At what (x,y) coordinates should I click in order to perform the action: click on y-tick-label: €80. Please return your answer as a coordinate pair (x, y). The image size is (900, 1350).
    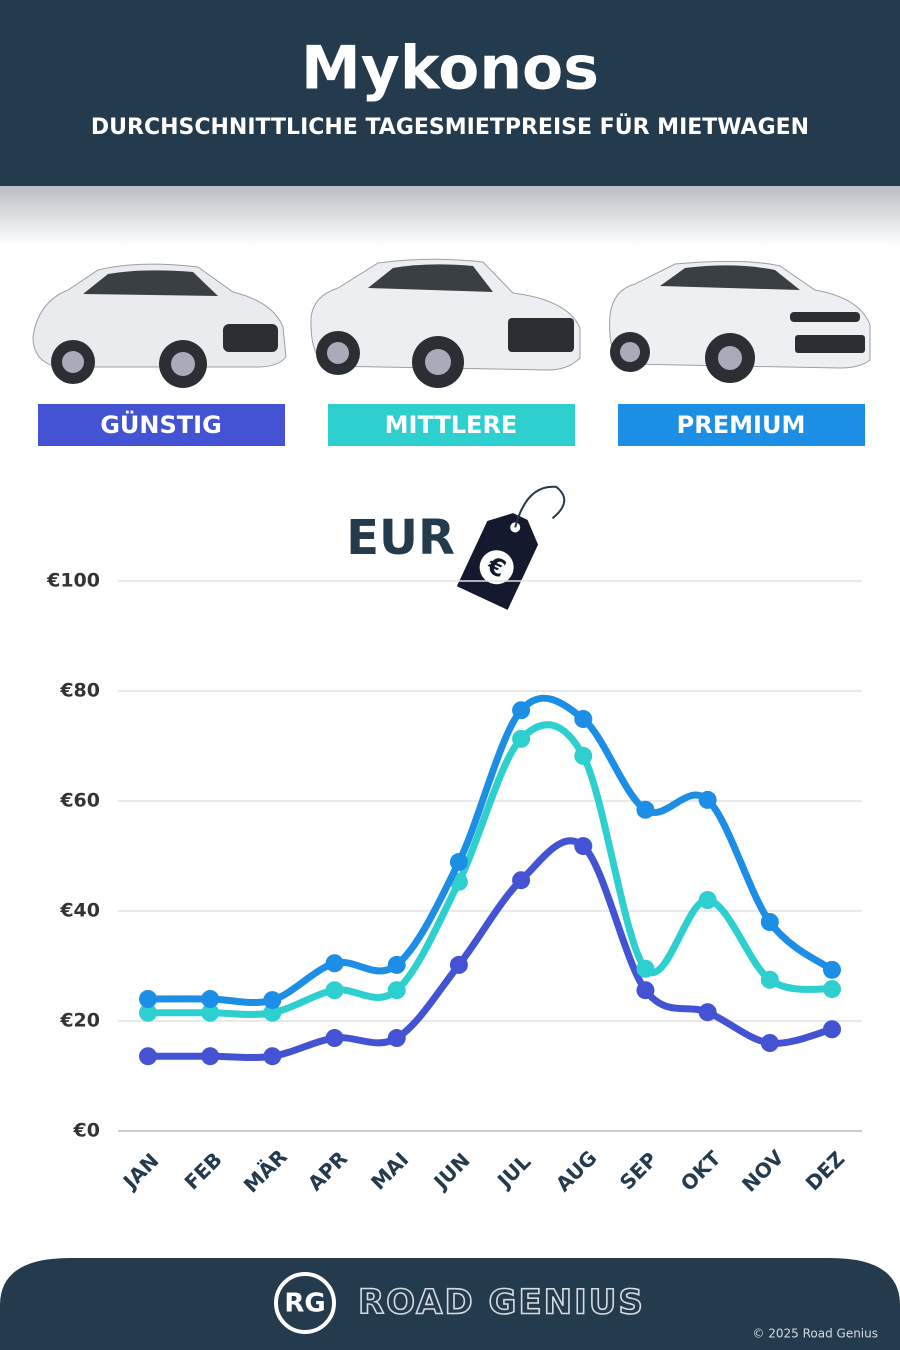
    Looking at the image, I should click on (79, 691).